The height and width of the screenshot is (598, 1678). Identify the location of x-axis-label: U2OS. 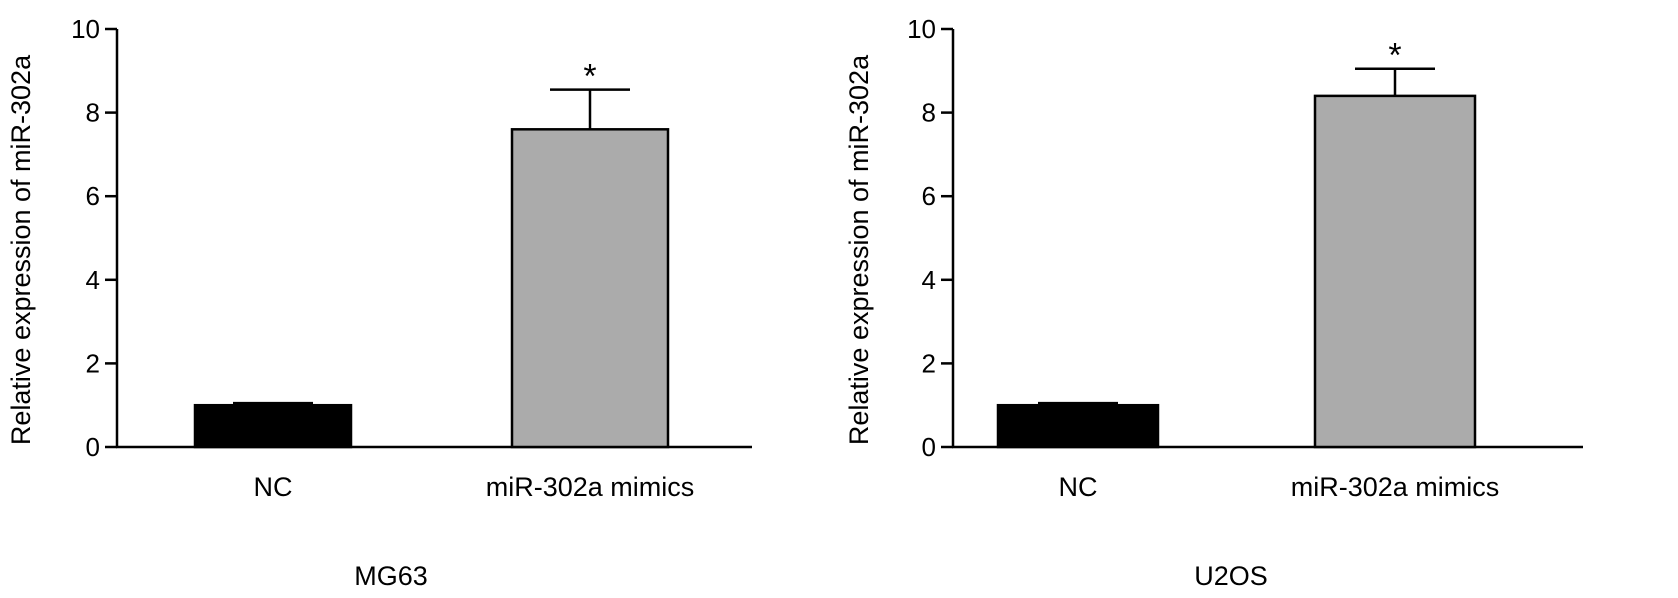
(1231, 576).